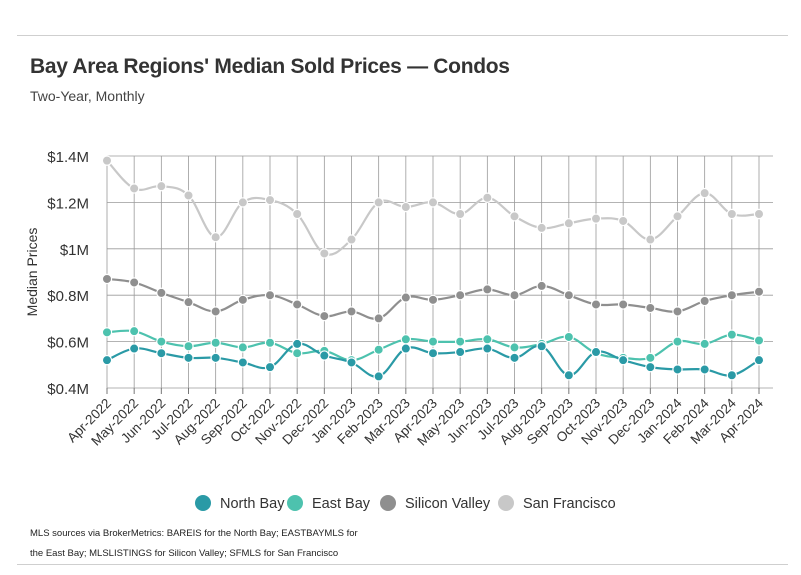  What do you see at coordinates (68, 343) in the screenshot?
I see `y-tick-label: $0.6M` at bounding box center [68, 343].